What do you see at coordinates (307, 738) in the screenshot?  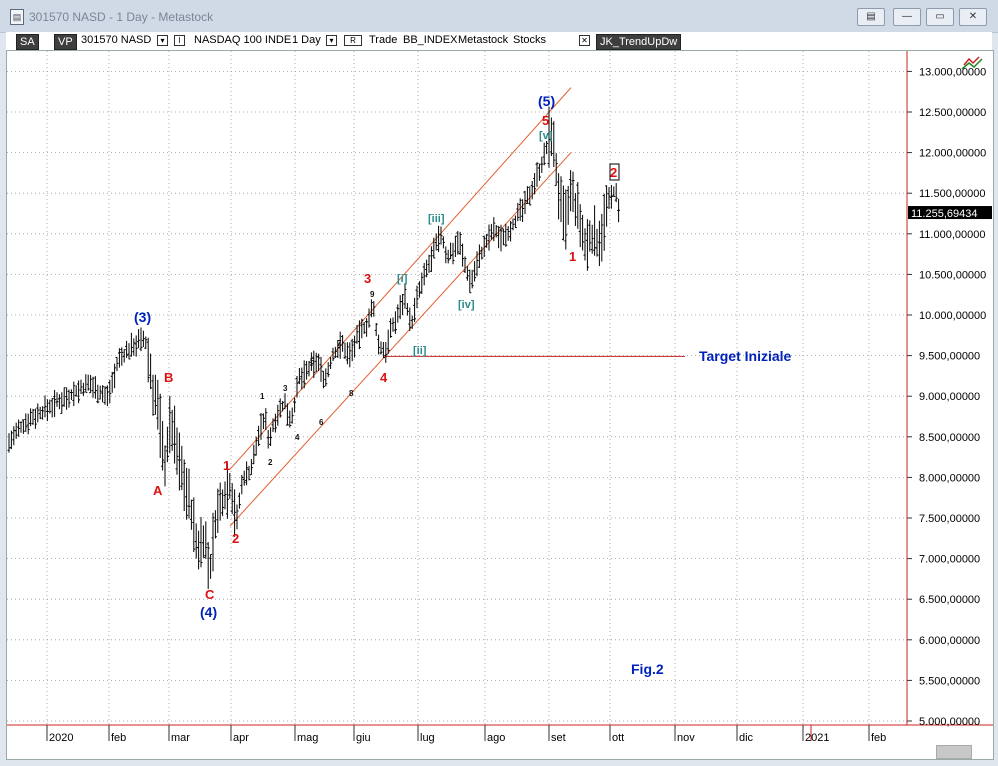 I see `x-tick-label: mag` at bounding box center [307, 738].